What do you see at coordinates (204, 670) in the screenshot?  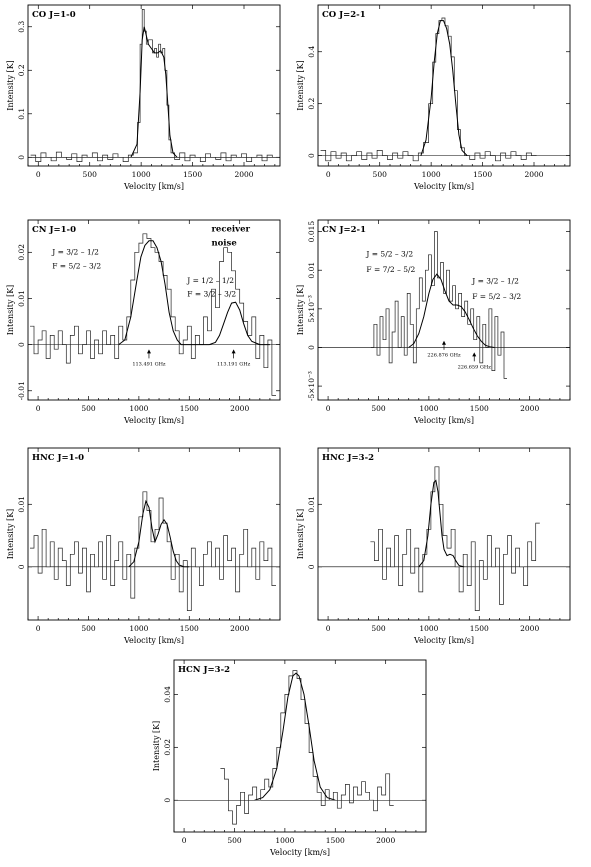 I see `panel-title: HCN J=3-2` at bounding box center [204, 670].